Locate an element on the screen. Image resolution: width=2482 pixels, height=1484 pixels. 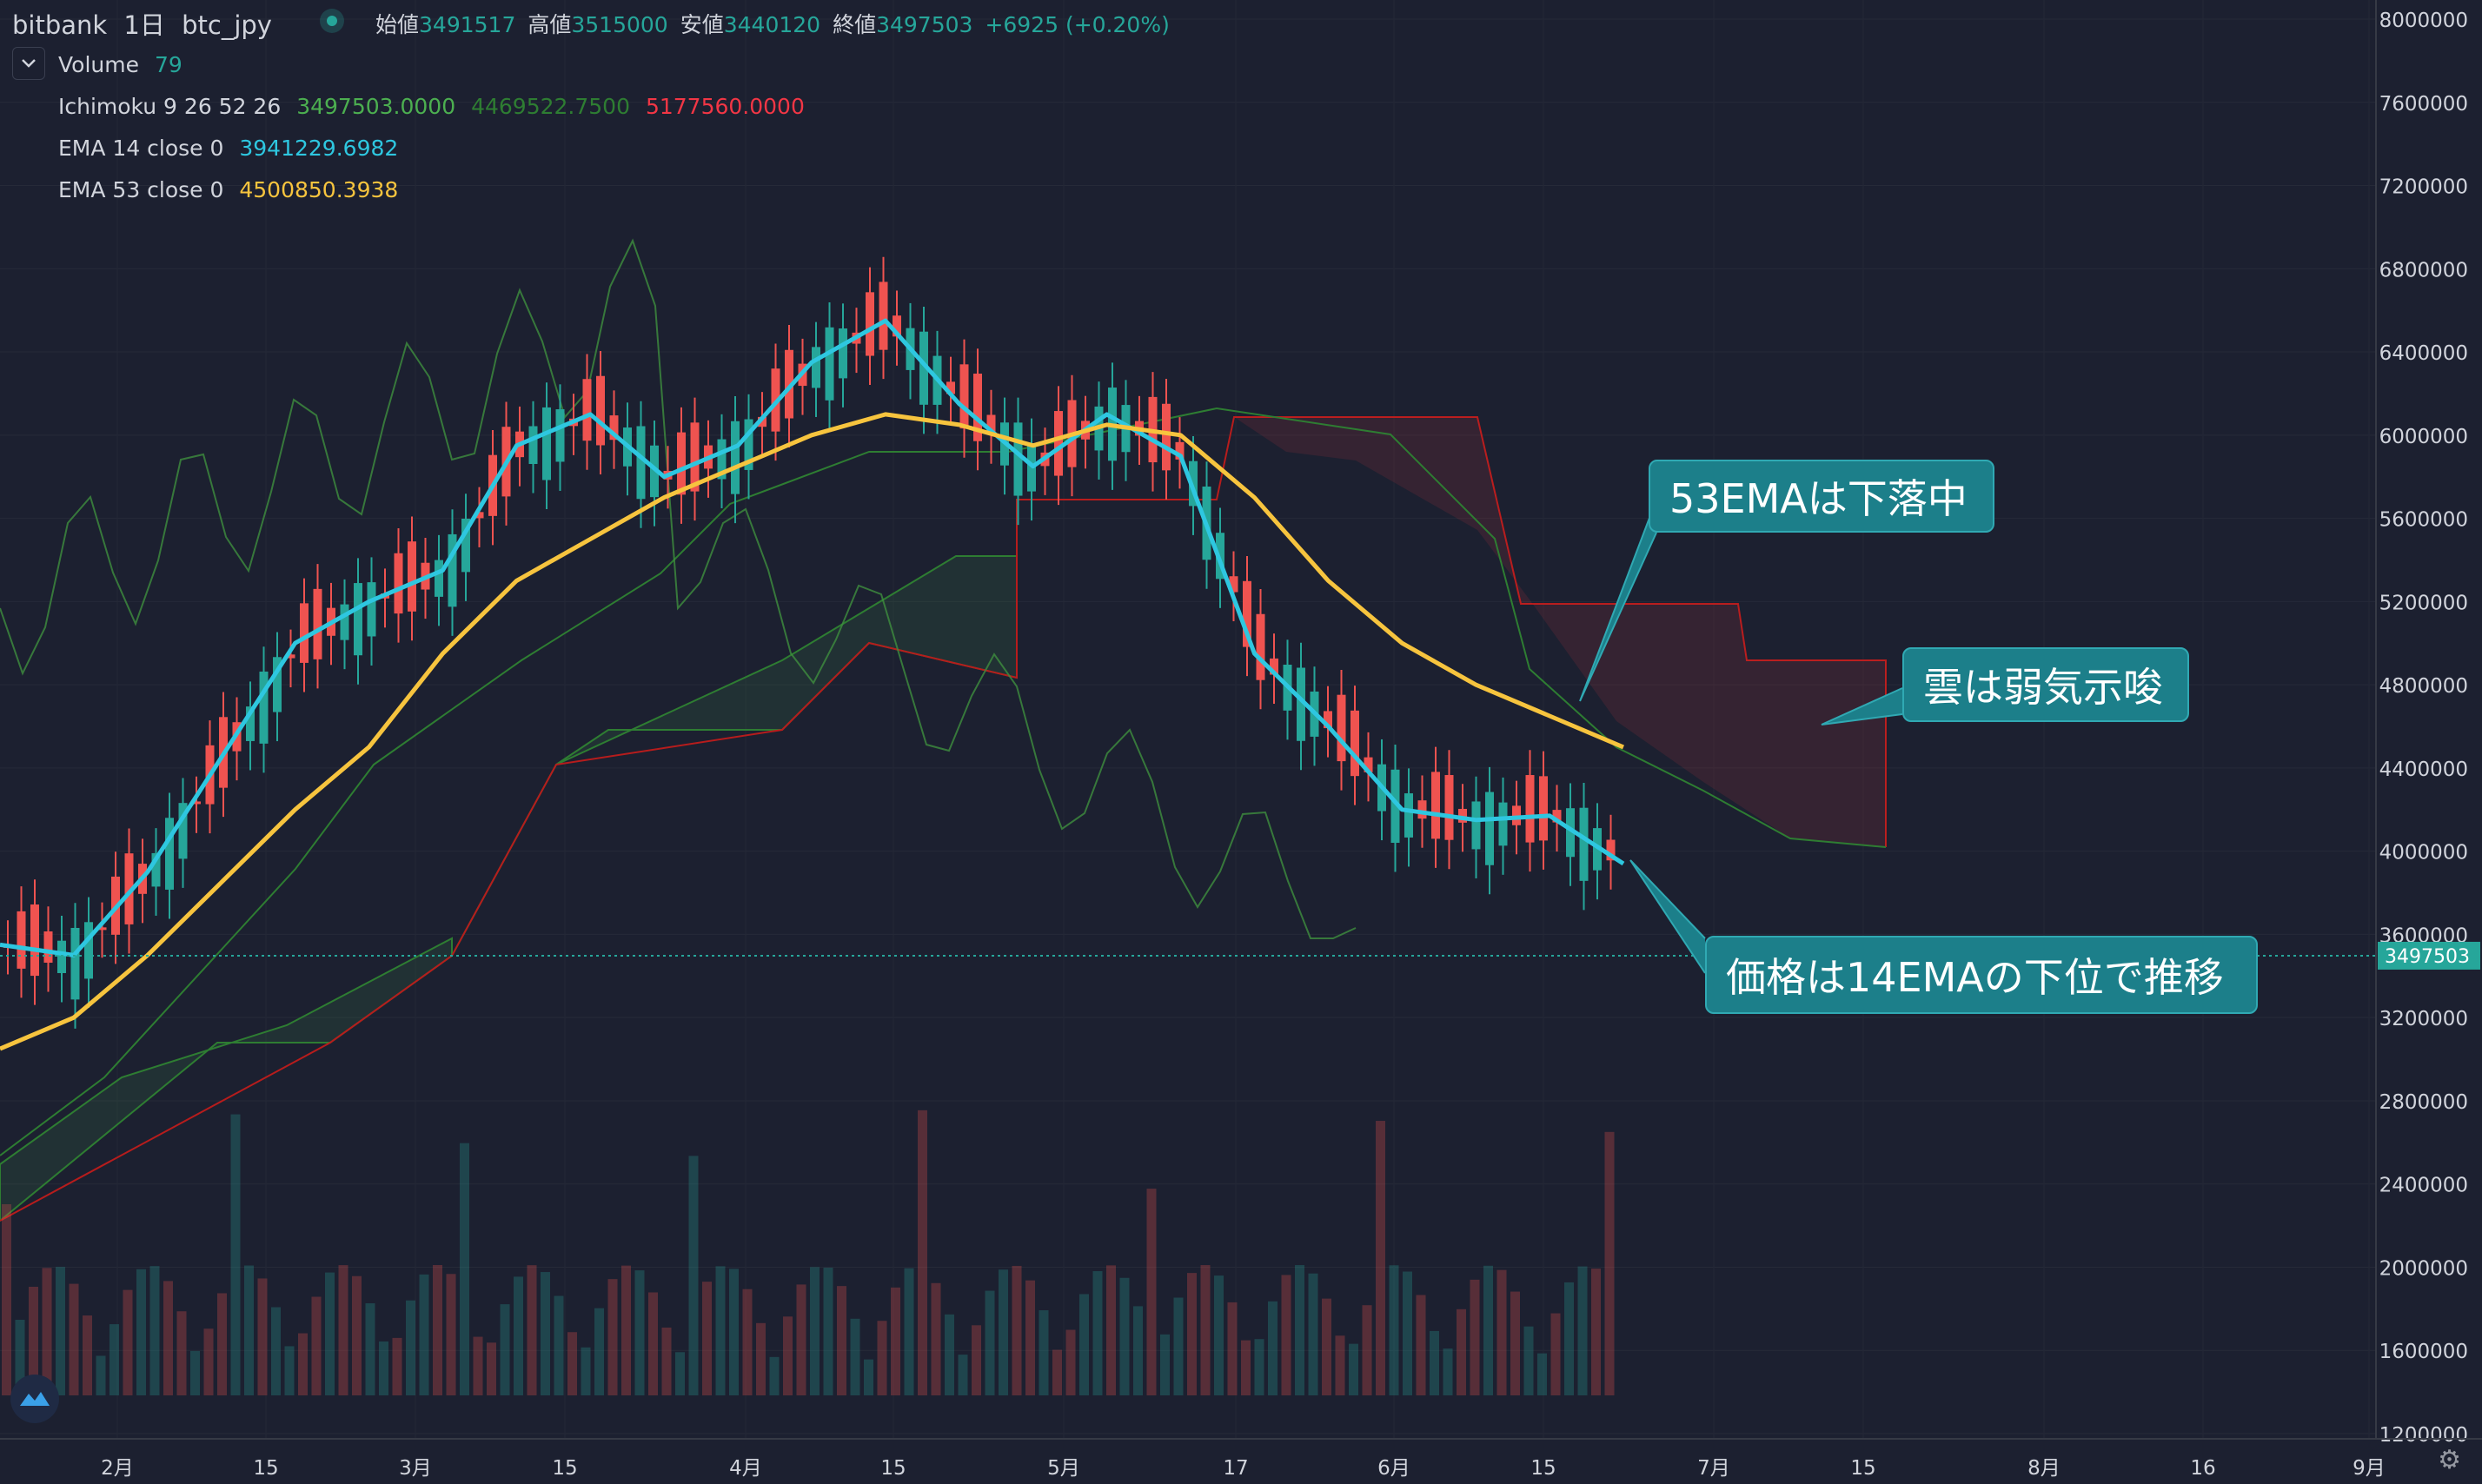
ichimoku-value-3: 5177560.0000 is located at coordinates (725, 106).